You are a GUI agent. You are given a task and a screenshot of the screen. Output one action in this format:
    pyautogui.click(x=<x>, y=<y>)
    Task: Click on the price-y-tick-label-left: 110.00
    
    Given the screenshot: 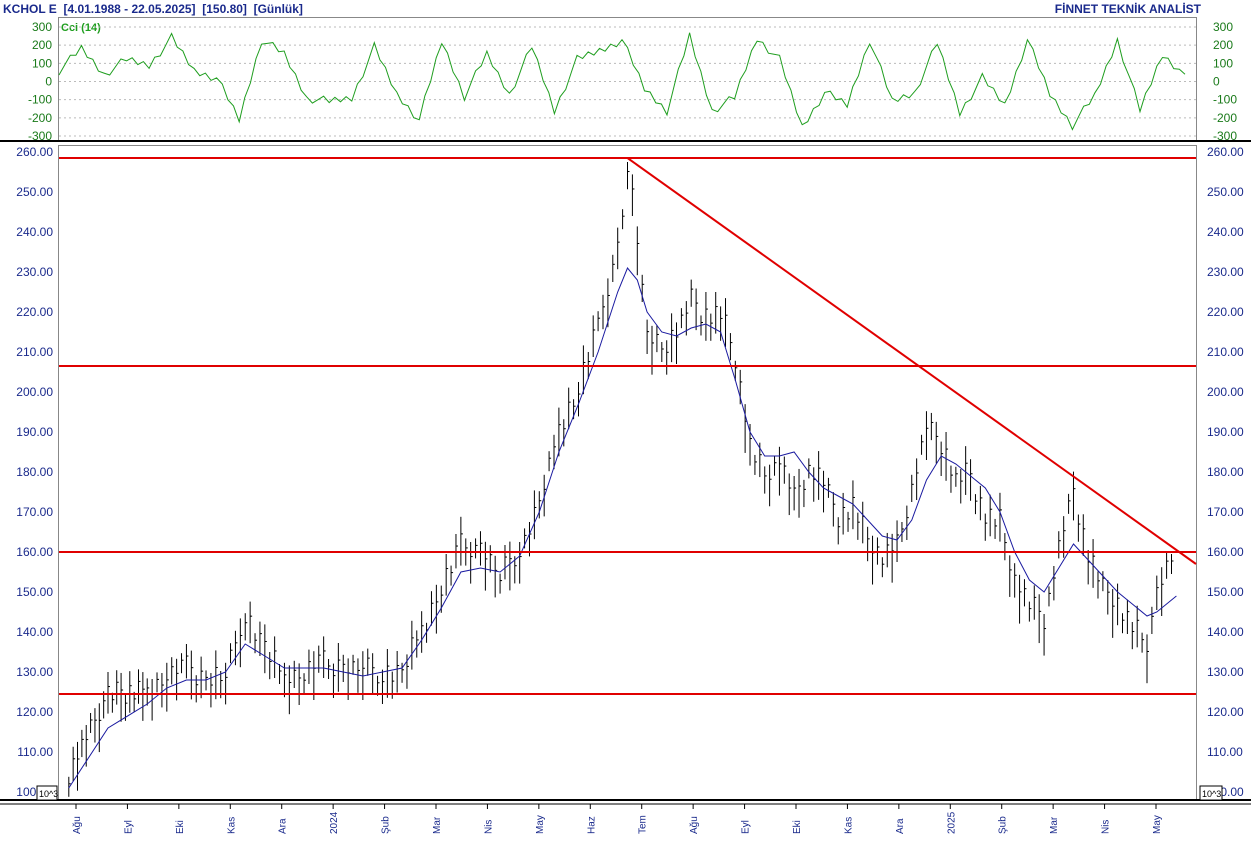 What is the action you would take?
    pyautogui.click(x=35, y=752)
    